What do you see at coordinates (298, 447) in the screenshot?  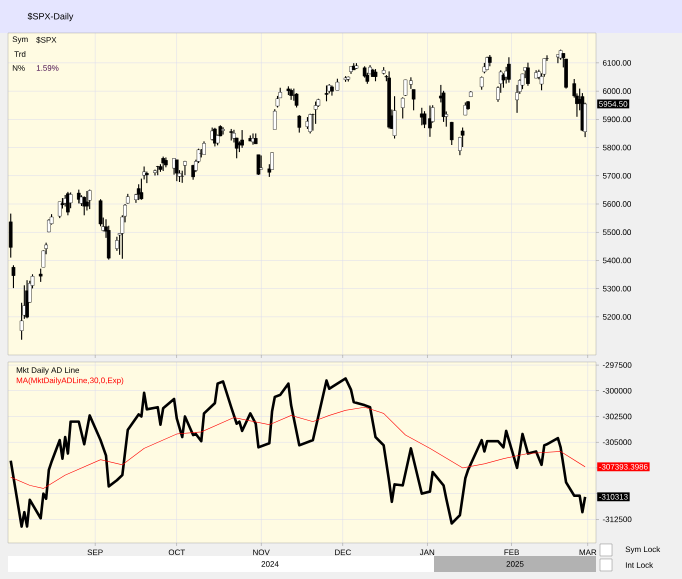 I see `line-series` at bounding box center [298, 447].